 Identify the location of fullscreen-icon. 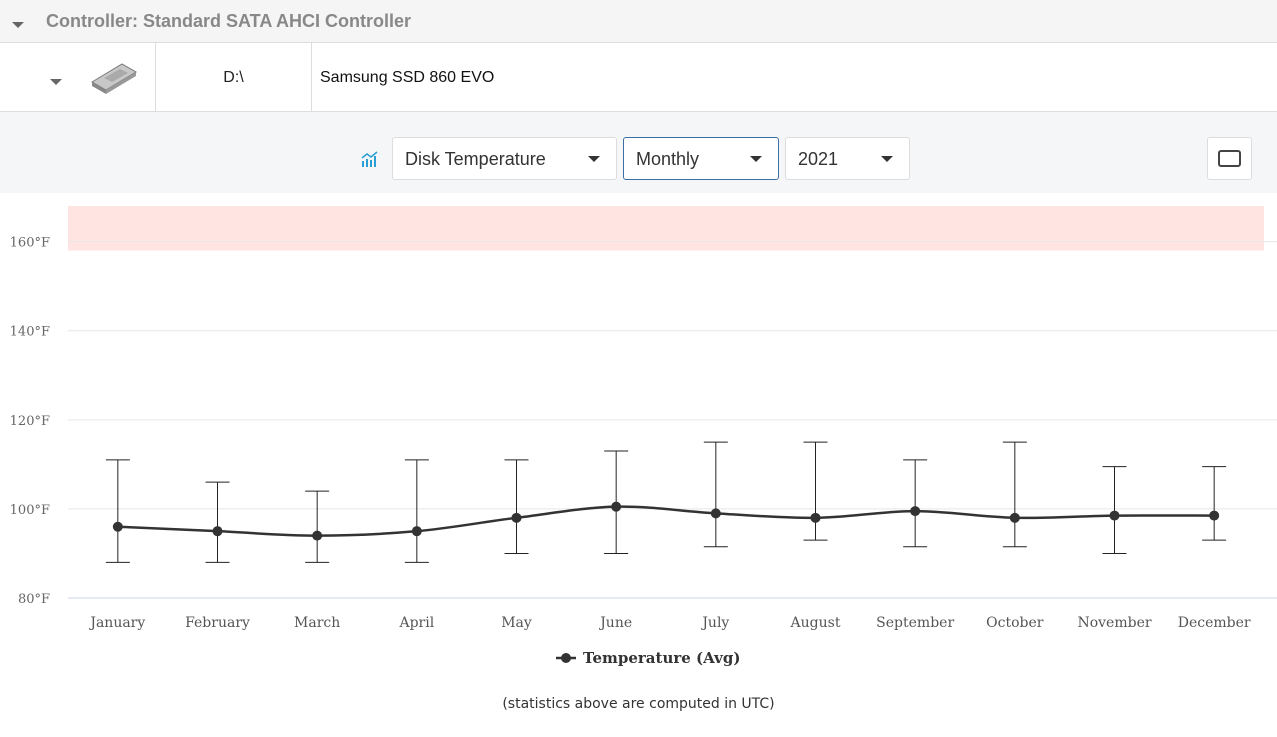
(1229, 158).